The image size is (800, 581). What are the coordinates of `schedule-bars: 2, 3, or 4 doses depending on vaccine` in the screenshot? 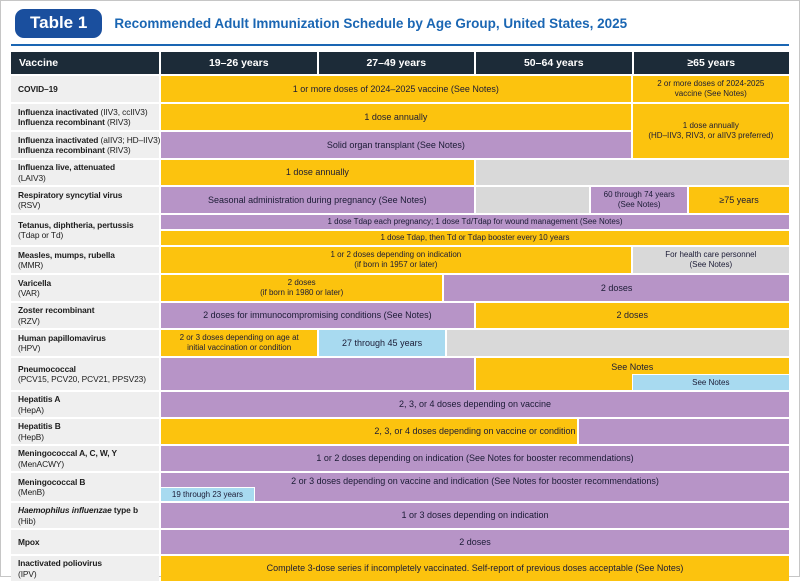 It's located at (475, 404).